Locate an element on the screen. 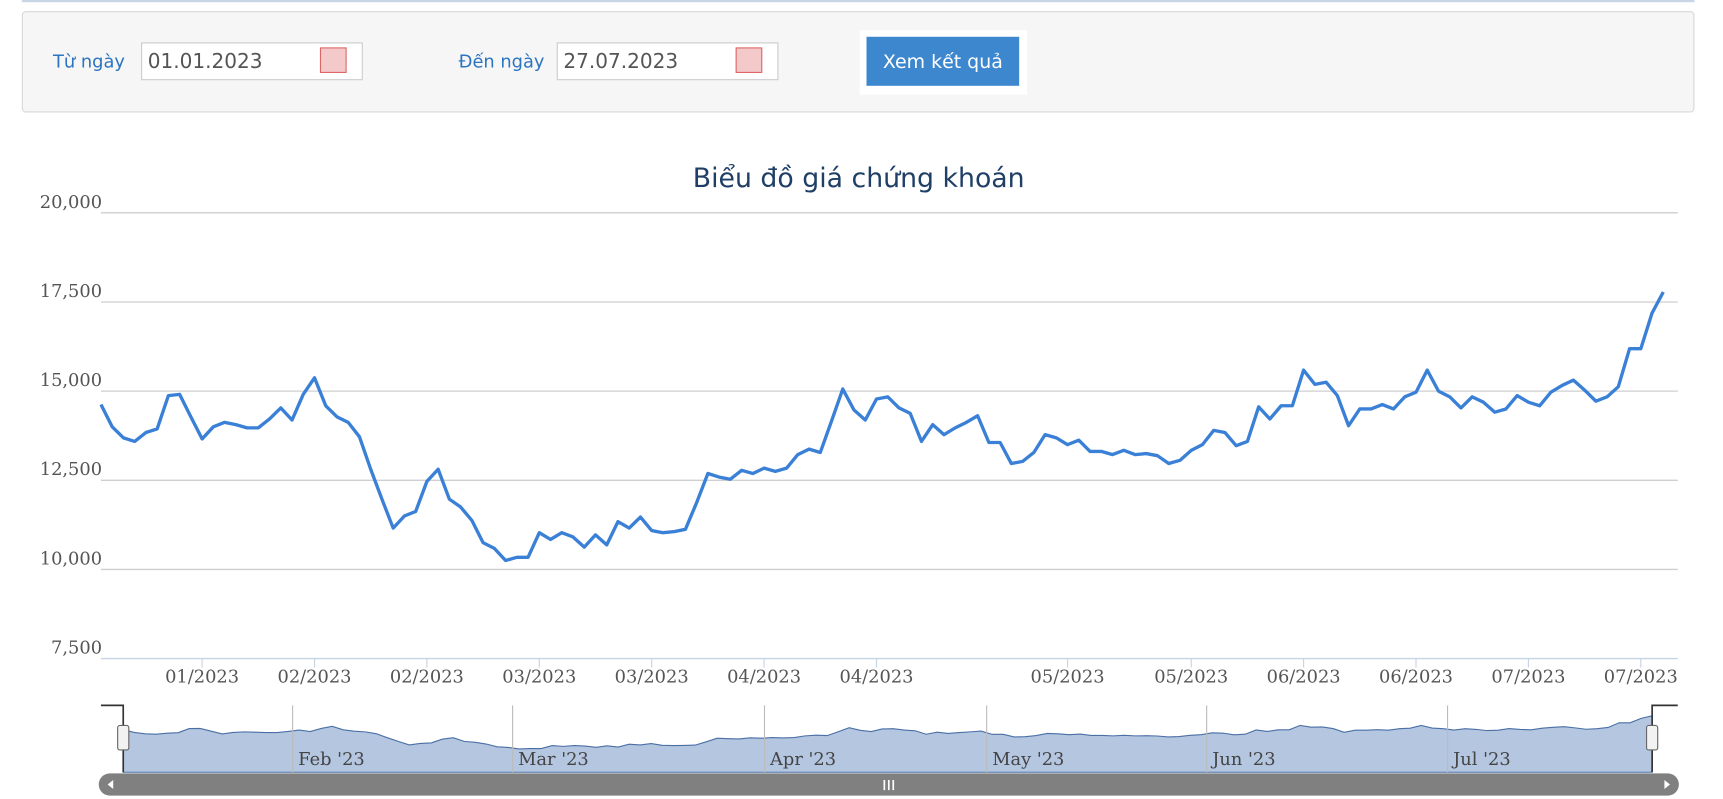 The width and height of the screenshot is (1723, 799). y-tick-label: 17,500 is located at coordinates (71, 291).